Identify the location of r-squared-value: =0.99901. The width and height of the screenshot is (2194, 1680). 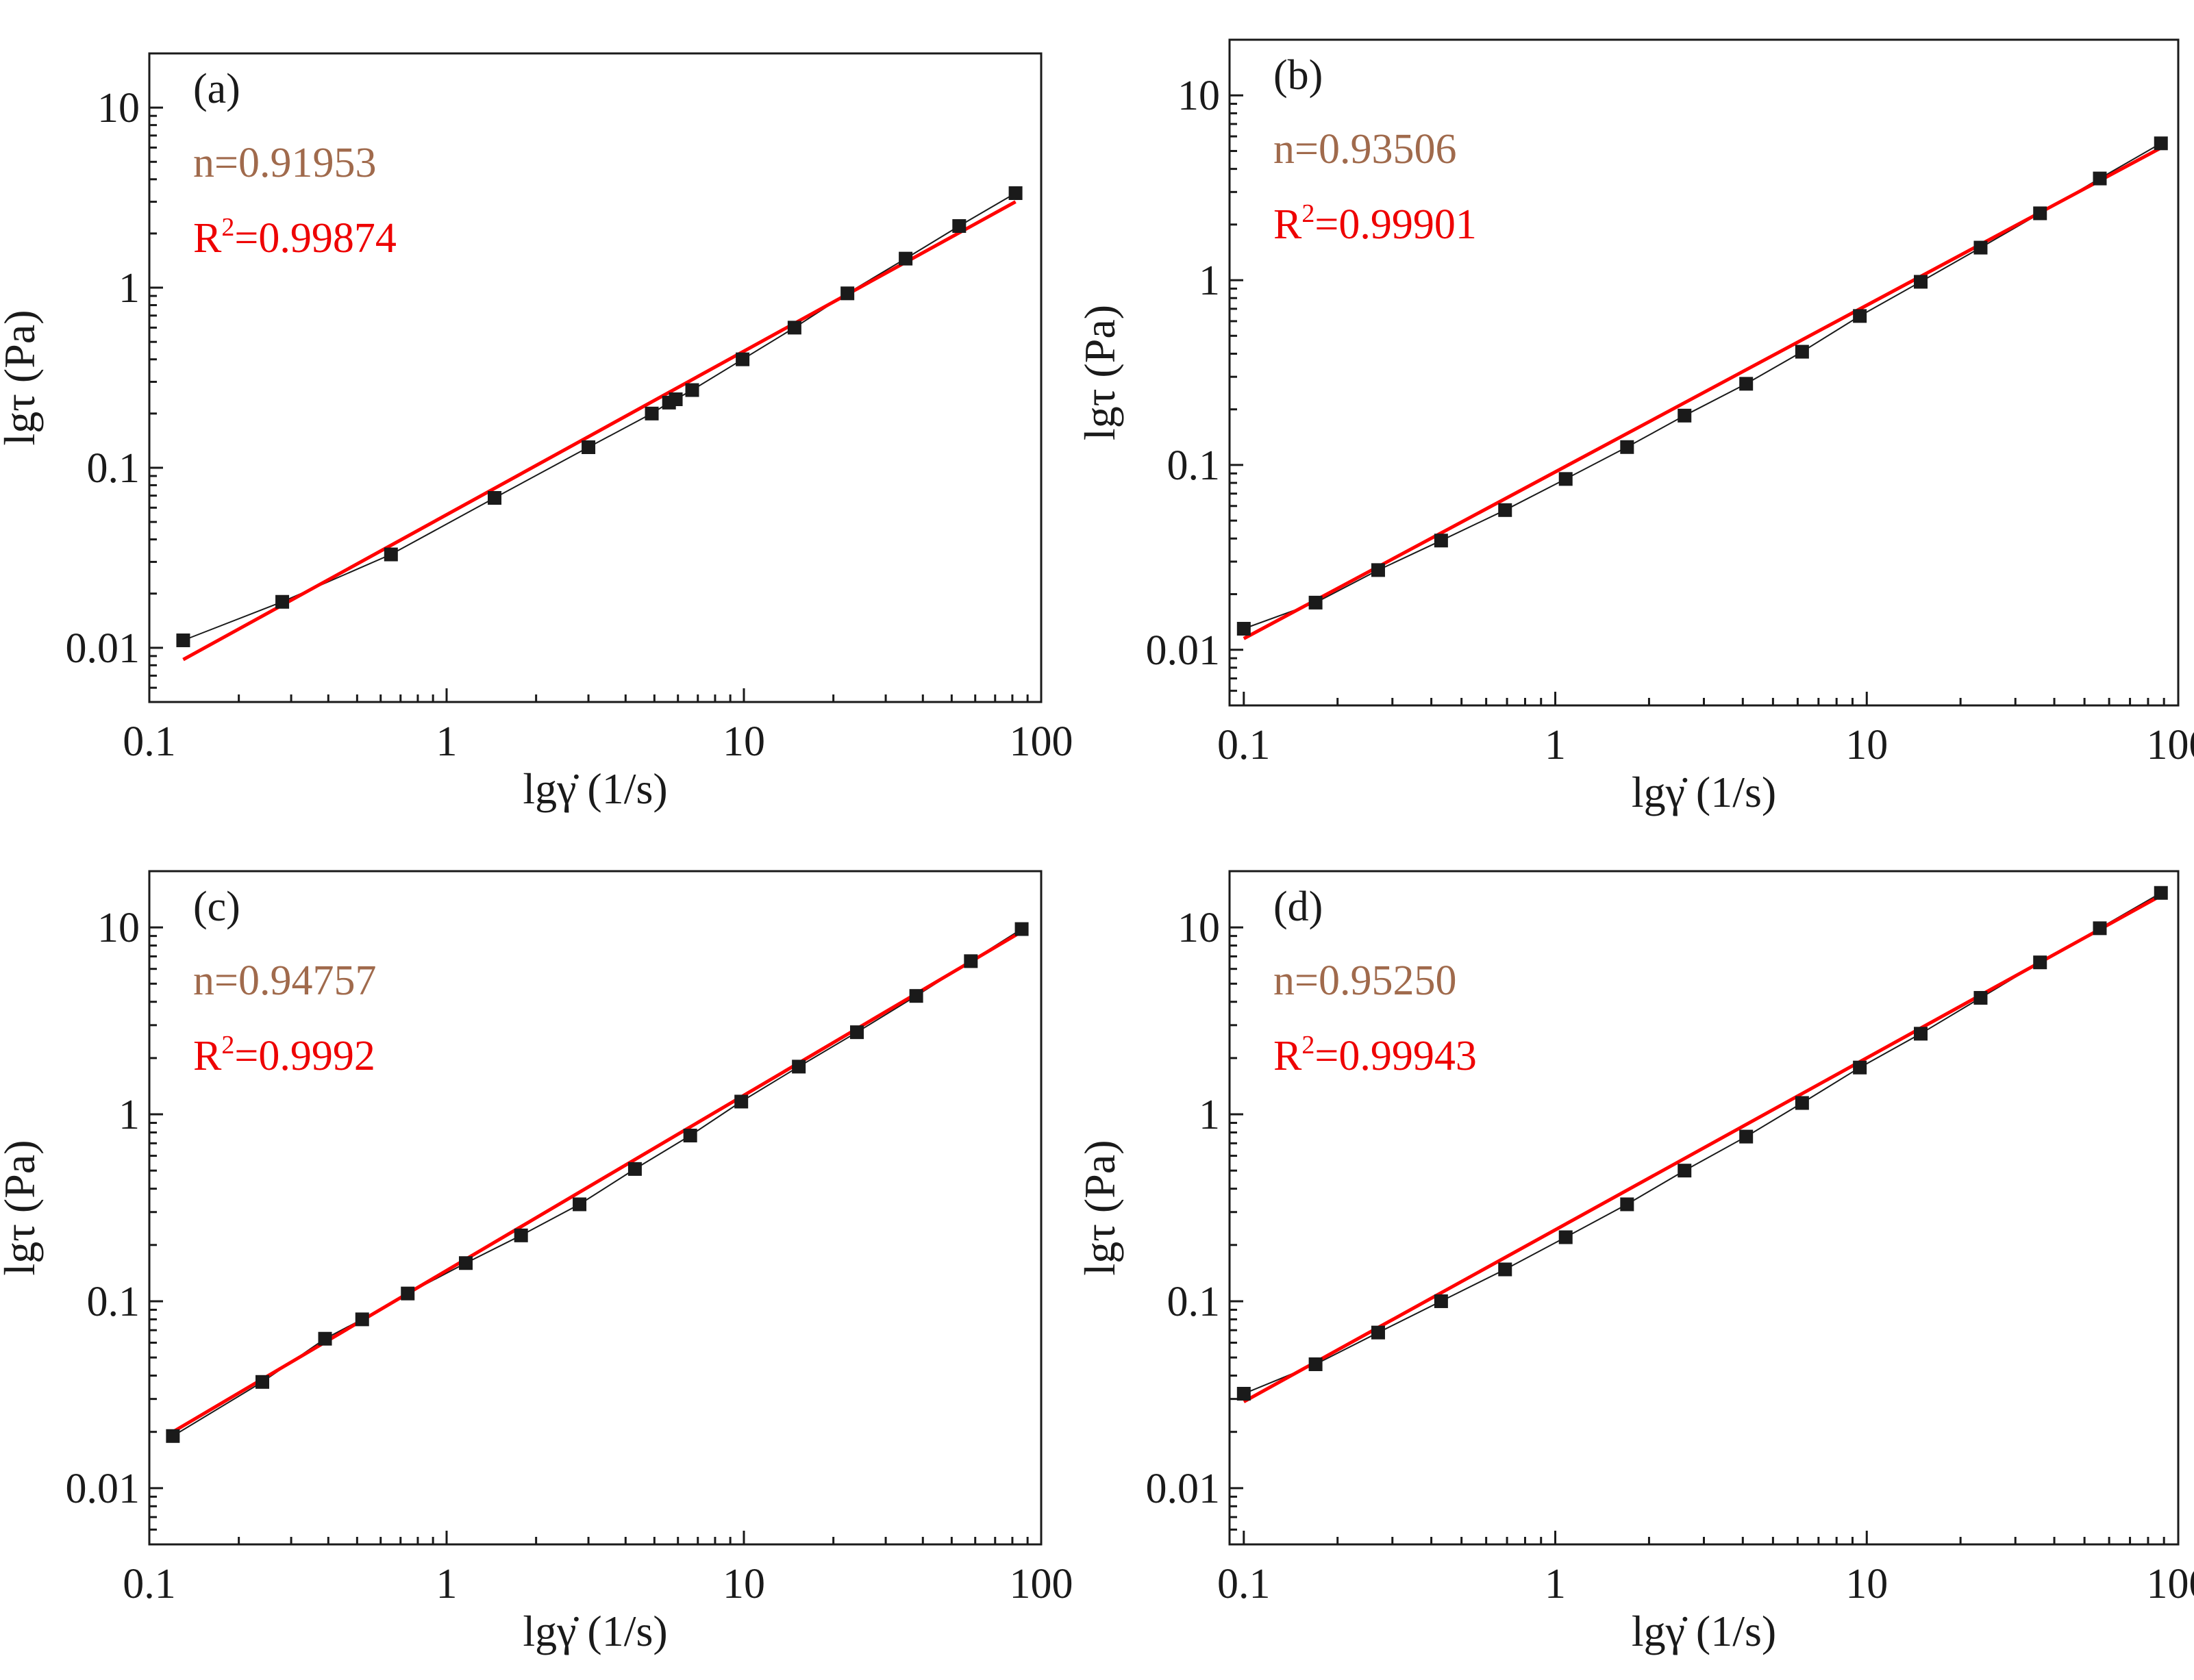
(1395, 224).